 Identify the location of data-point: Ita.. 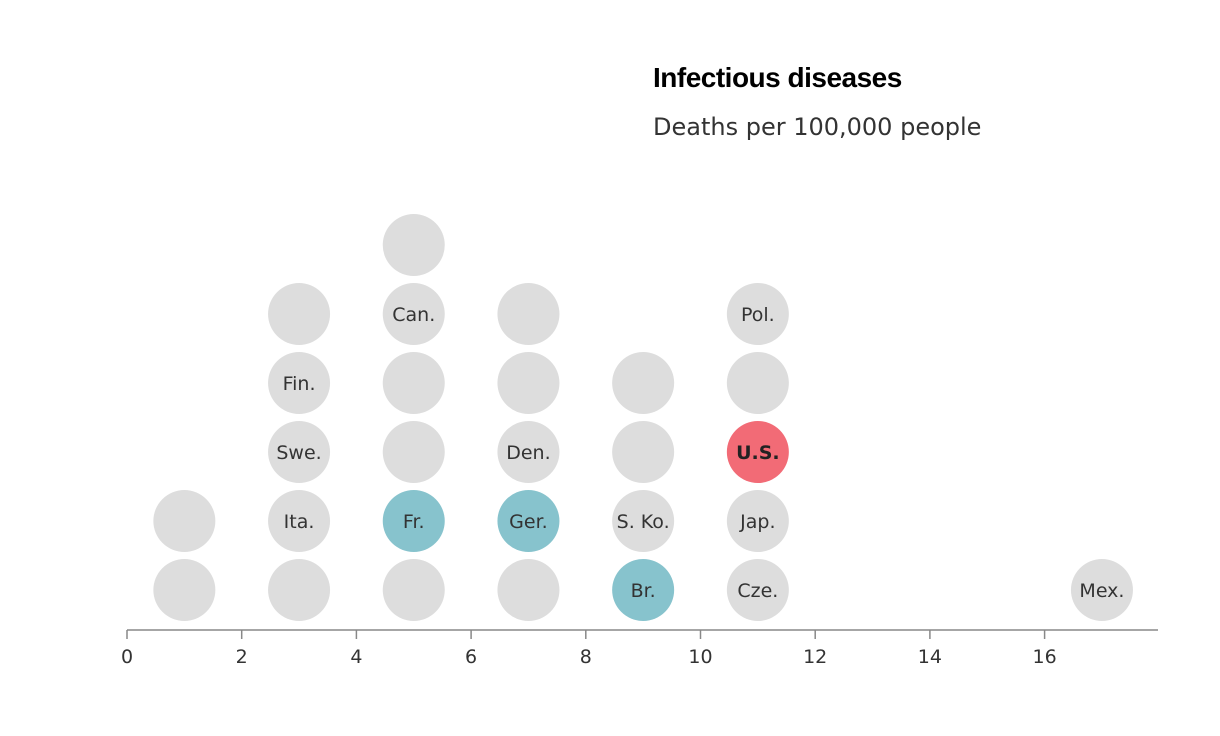
(299, 521).